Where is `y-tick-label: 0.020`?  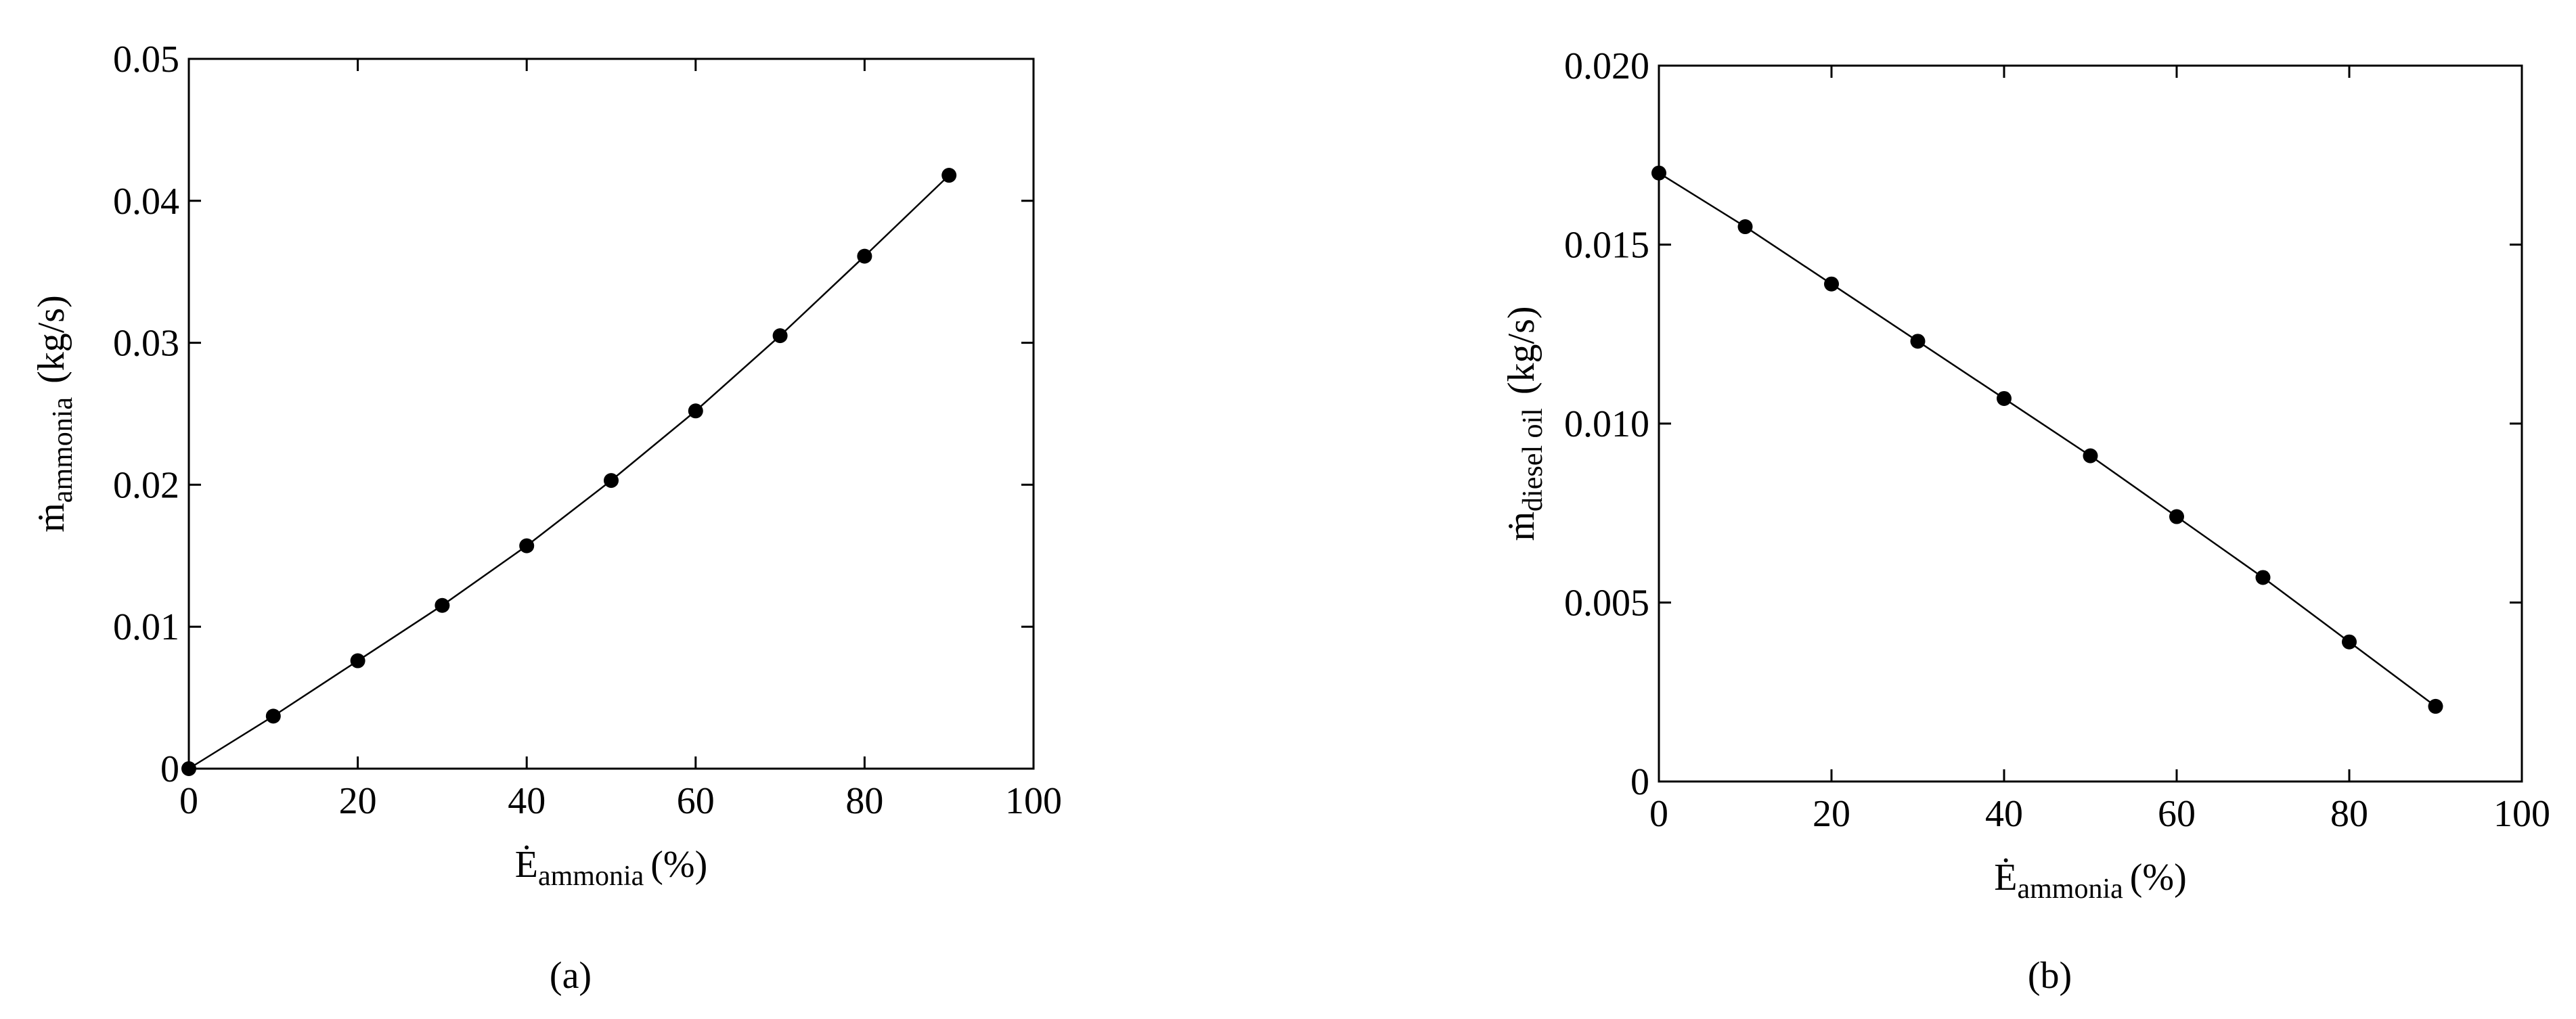
y-tick-label: 0.020 is located at coordinates (1606, 66).